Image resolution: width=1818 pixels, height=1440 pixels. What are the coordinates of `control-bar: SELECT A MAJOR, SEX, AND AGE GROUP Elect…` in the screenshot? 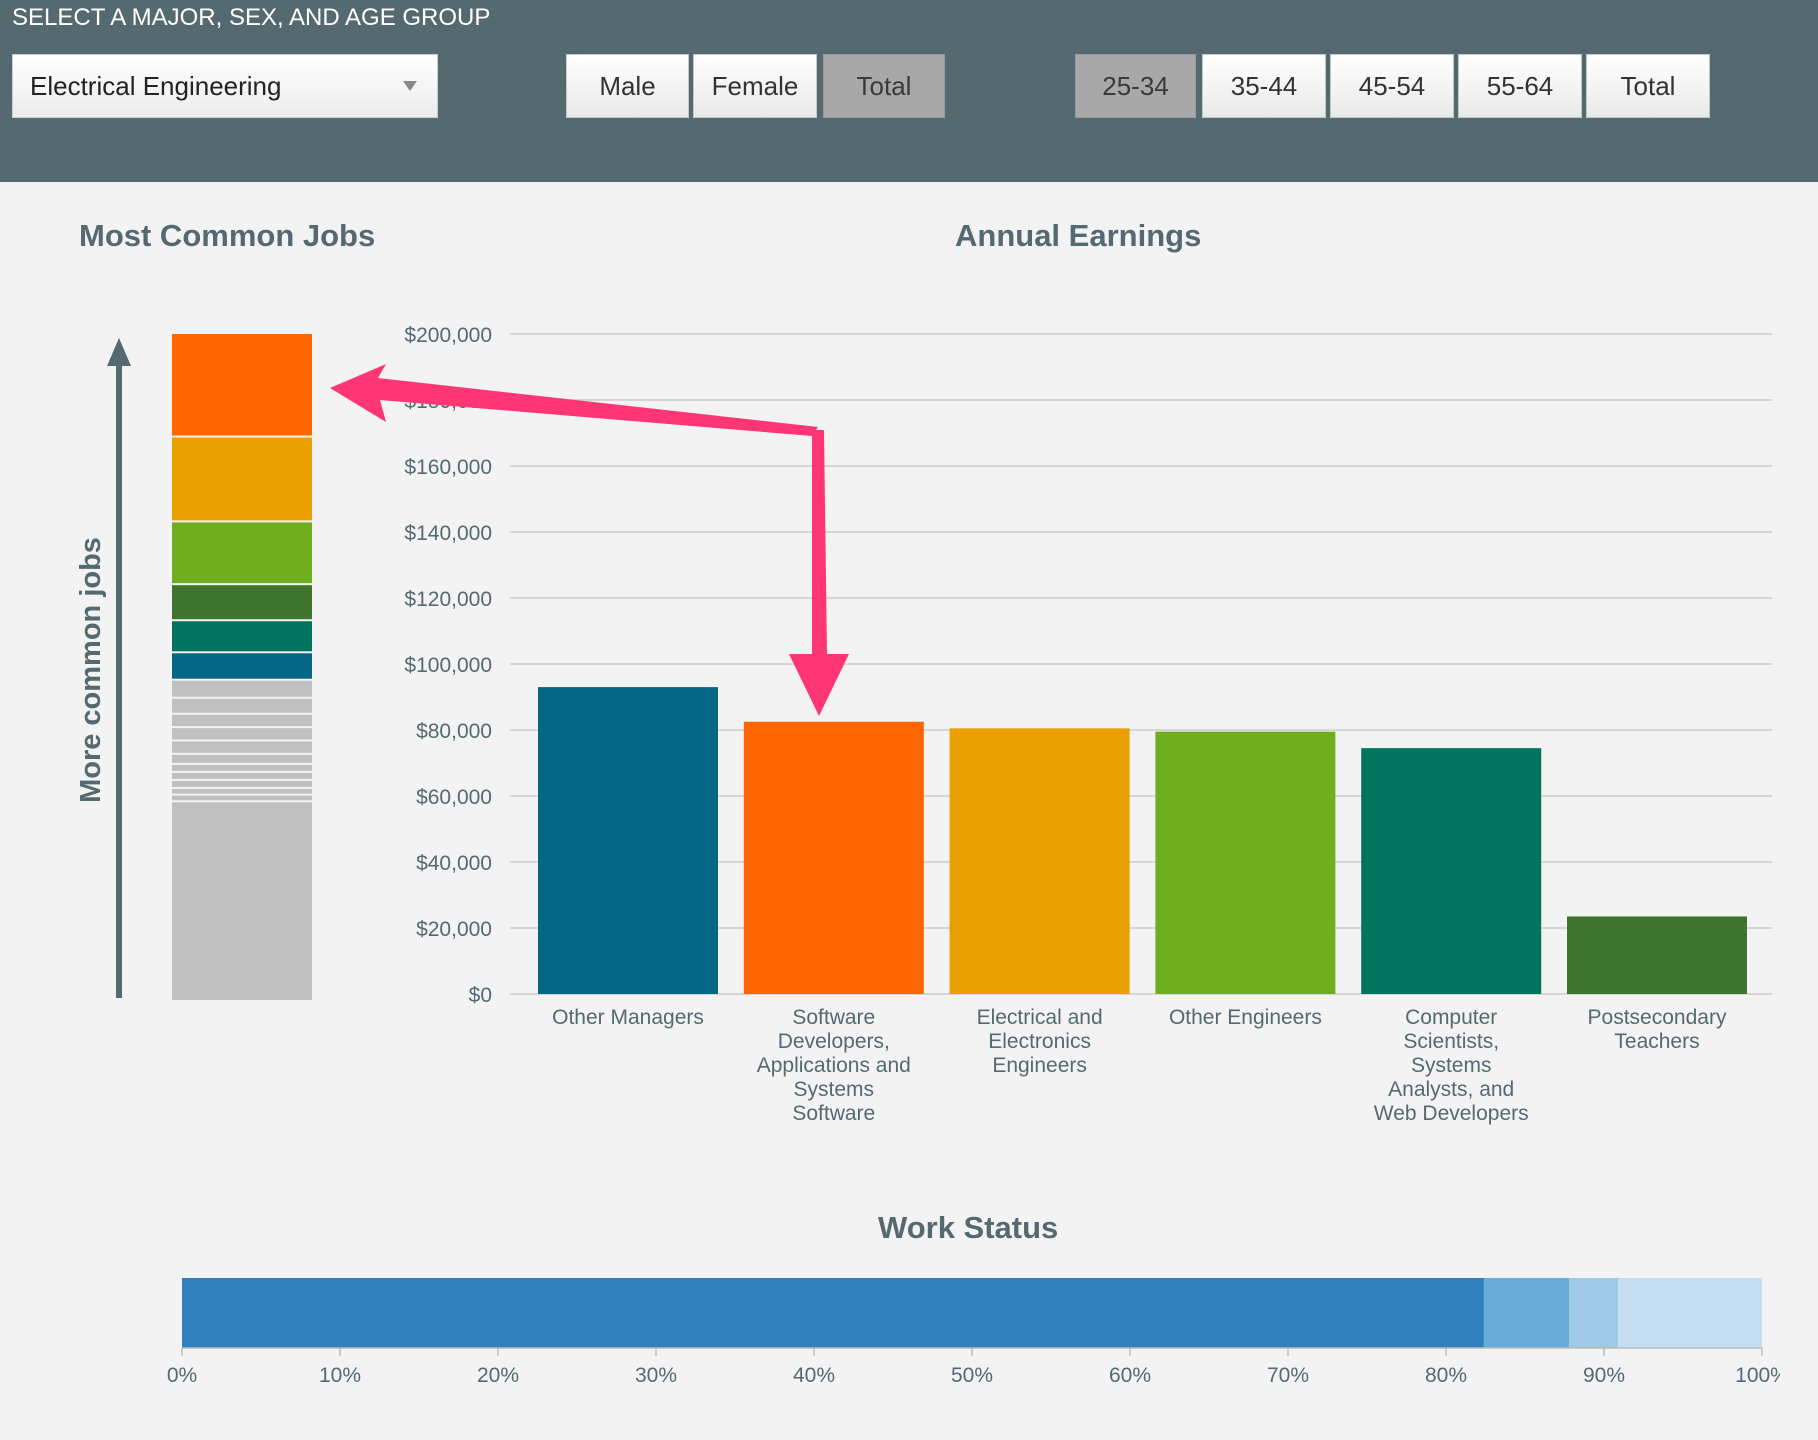 It's located at (909, 91).